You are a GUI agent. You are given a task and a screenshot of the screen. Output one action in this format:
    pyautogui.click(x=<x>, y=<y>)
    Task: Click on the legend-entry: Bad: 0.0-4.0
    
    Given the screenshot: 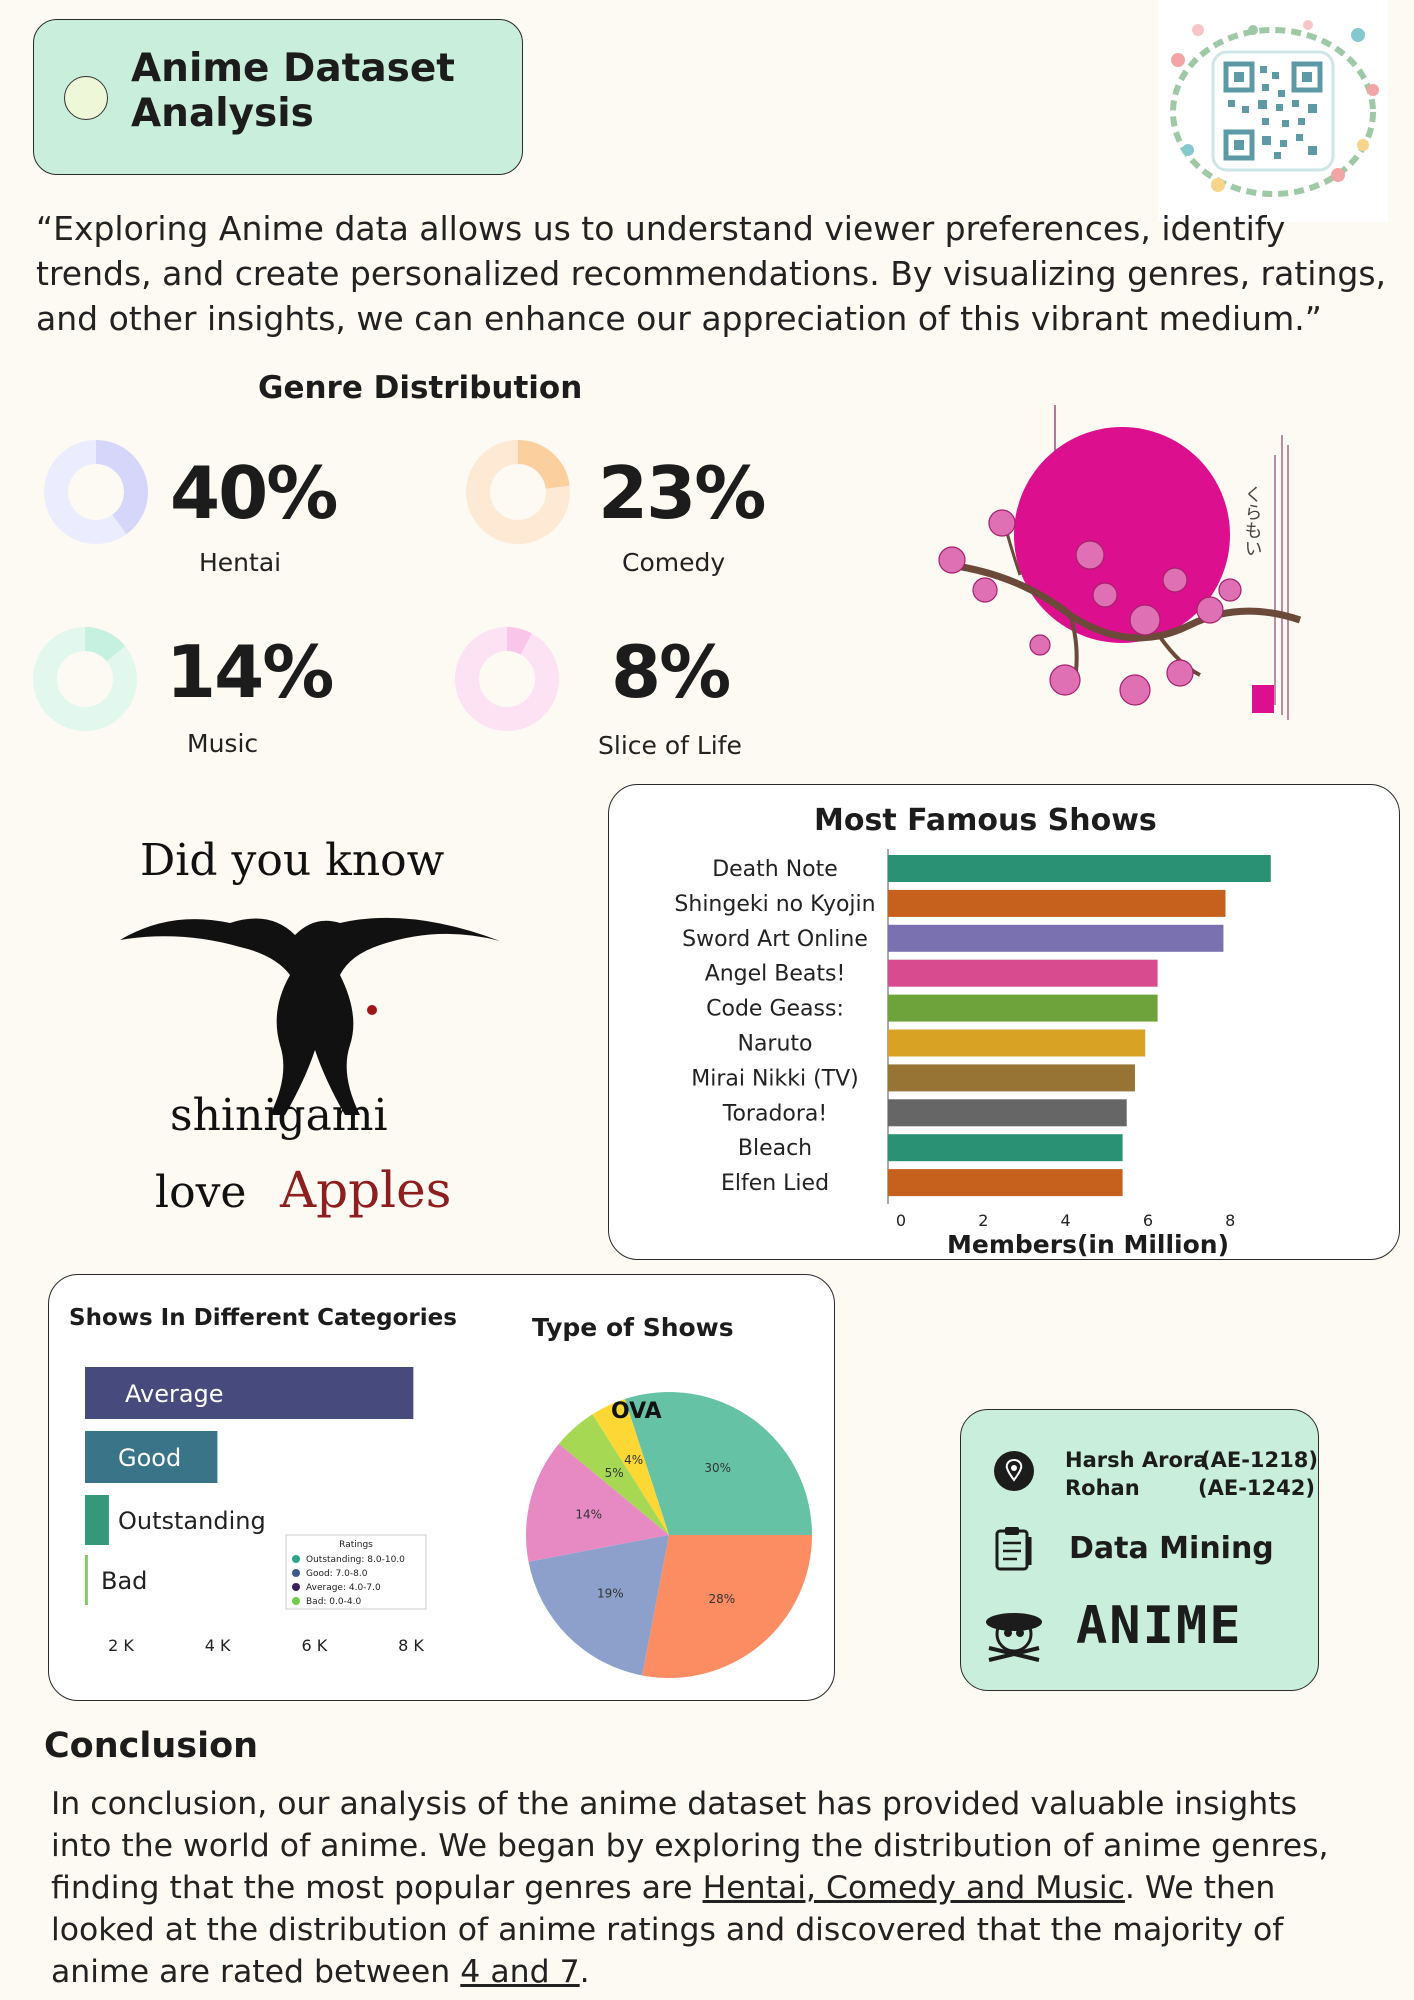 What is the action you would take?
    pyautogui.click(x=333, y=1602)
    